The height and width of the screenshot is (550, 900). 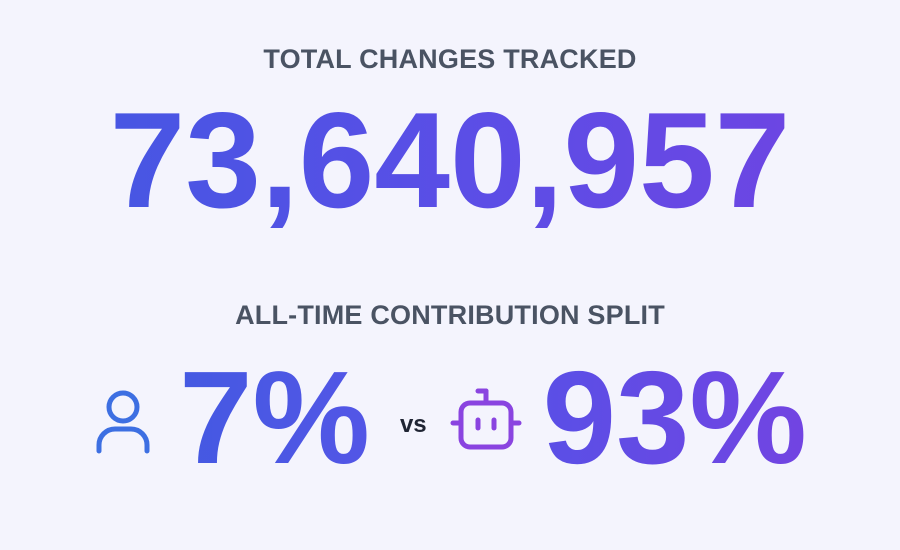 I want to click on bot-share: 93%, so click(x=674, y=417).